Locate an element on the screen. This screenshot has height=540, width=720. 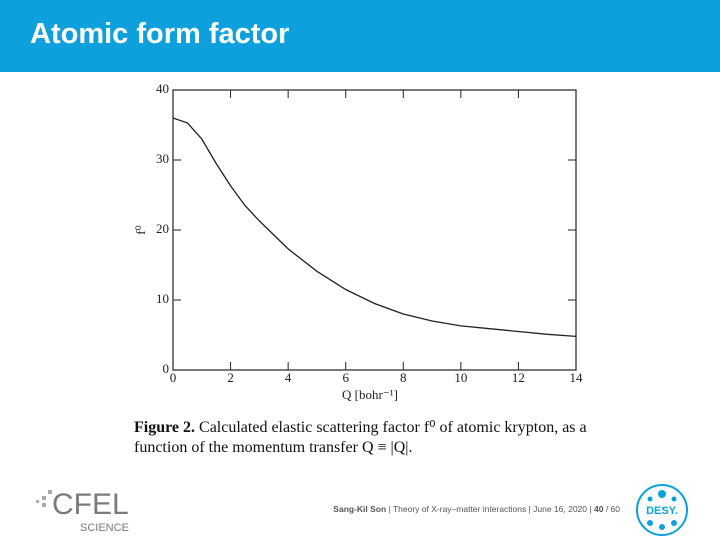
desy-dots is located at coordinates (662, 510).